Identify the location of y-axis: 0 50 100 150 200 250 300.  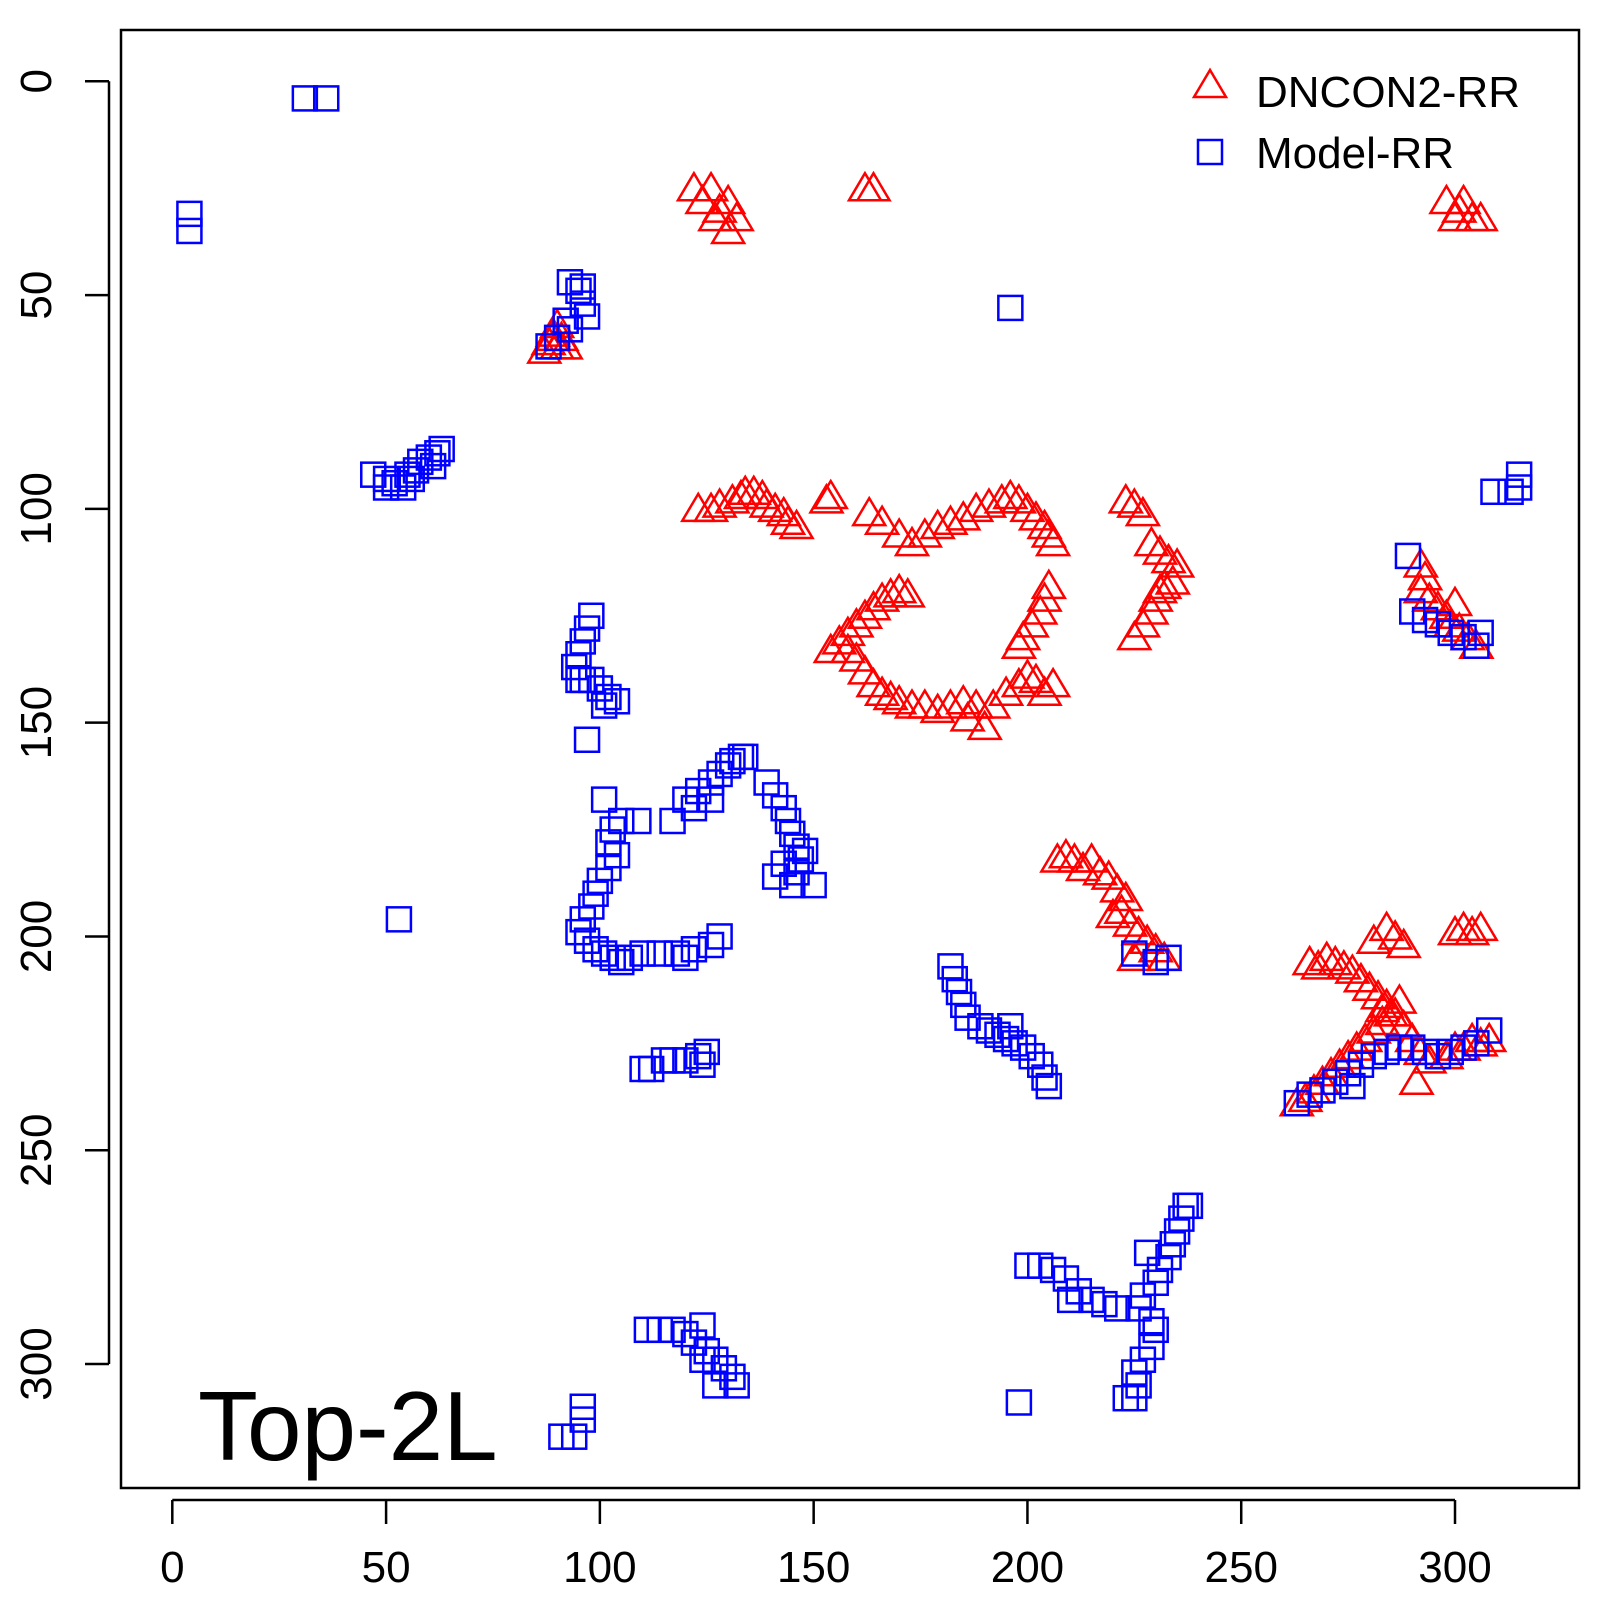
(61, 735).